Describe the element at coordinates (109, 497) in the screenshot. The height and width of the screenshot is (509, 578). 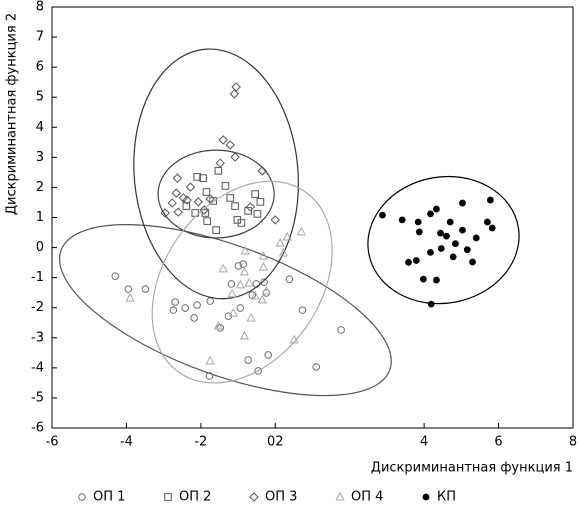
I see `legend-label: ОП 1` at that location.